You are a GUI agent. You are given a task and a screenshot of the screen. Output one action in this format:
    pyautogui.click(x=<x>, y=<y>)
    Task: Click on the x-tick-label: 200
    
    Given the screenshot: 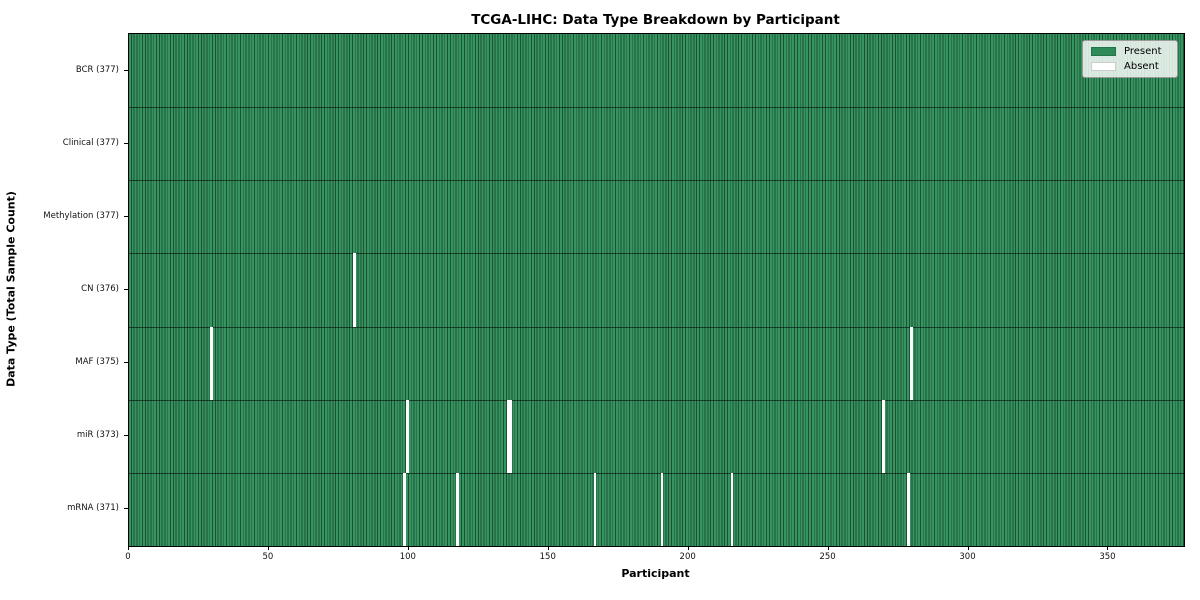 What is the action you would take?
    pyautogui.click(x=687, y=557)
    